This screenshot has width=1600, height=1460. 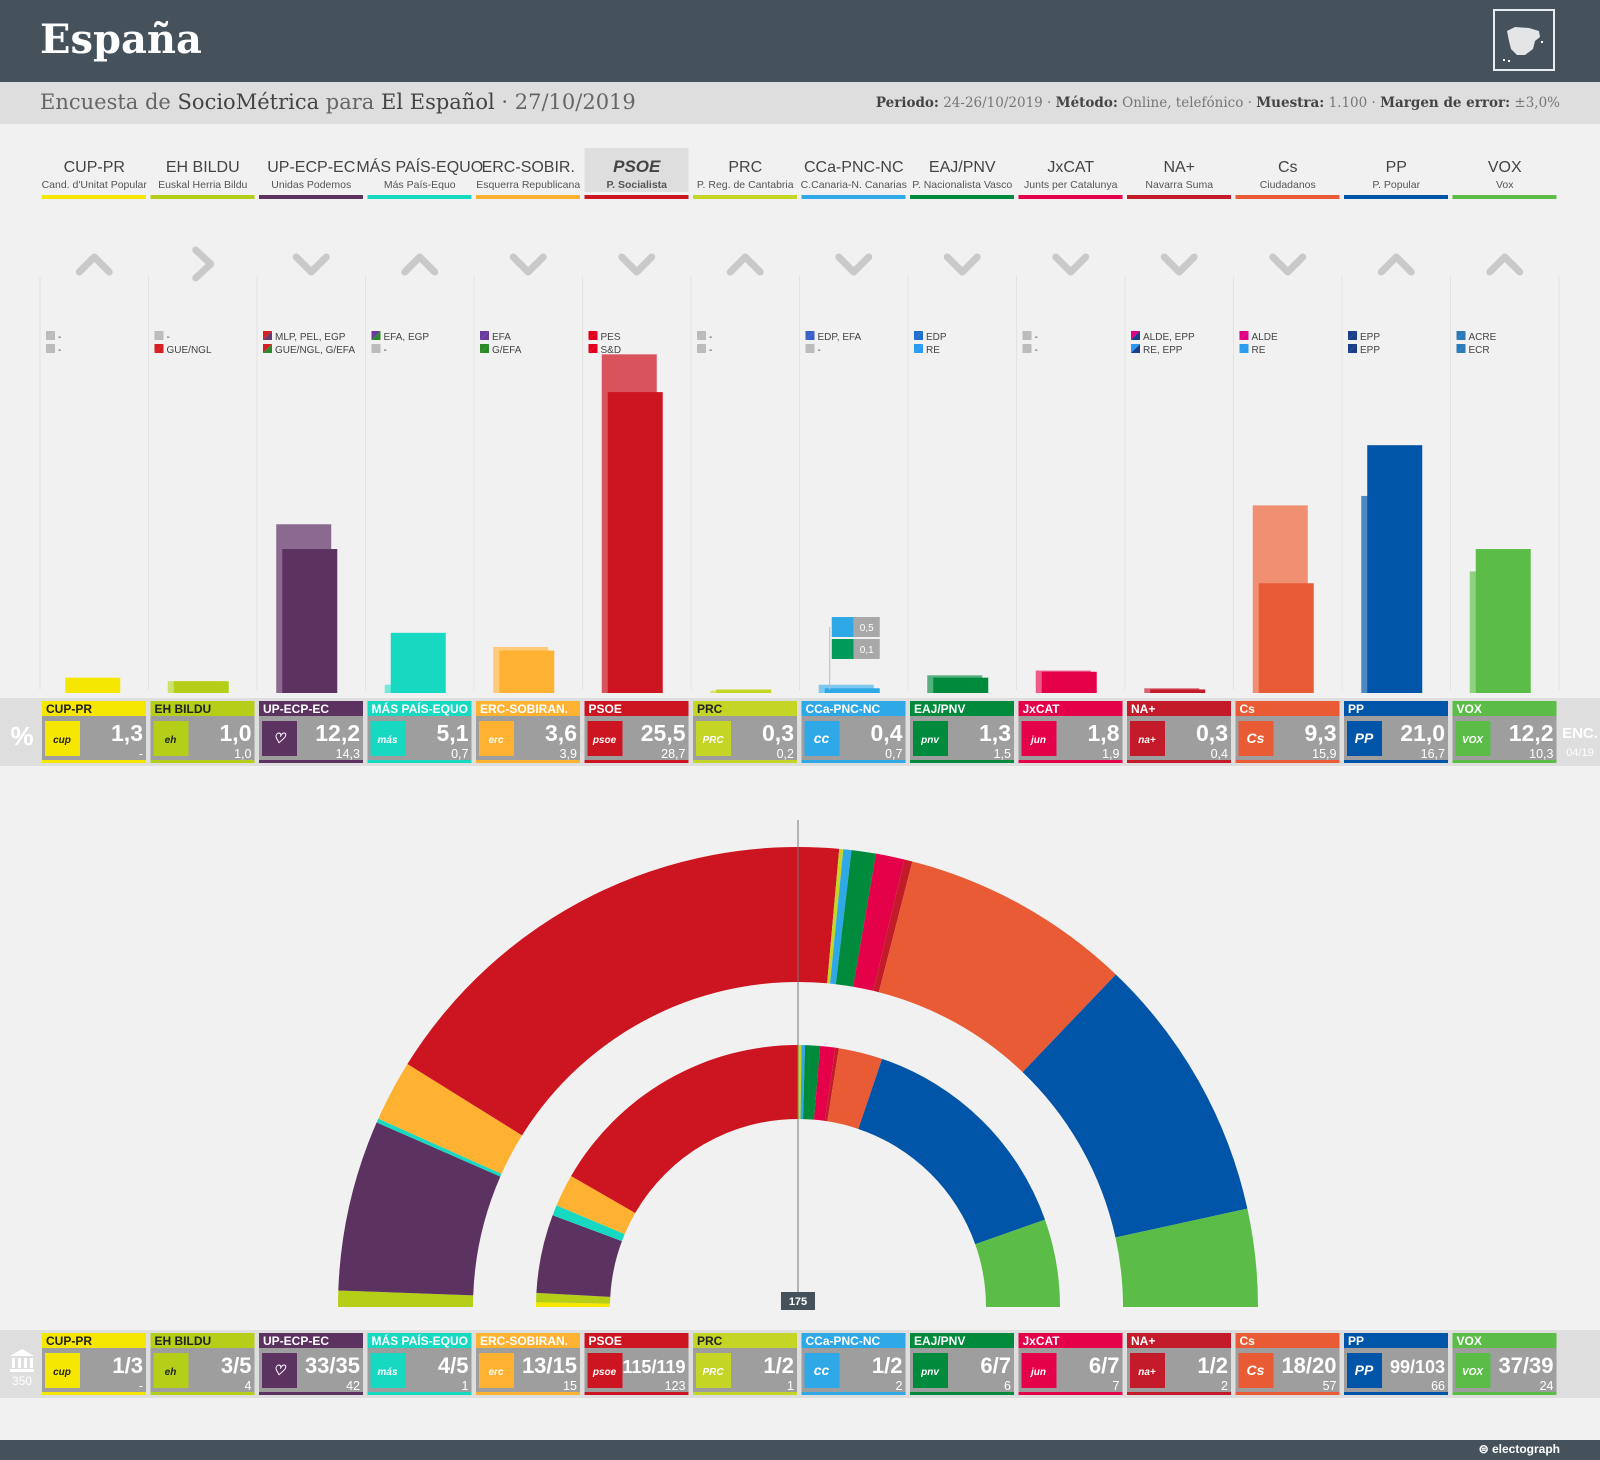 What do you see at coordinates (867, 628) in the screenshot?
I see `callout-label: 0,5` at bounding box center [867, 628].